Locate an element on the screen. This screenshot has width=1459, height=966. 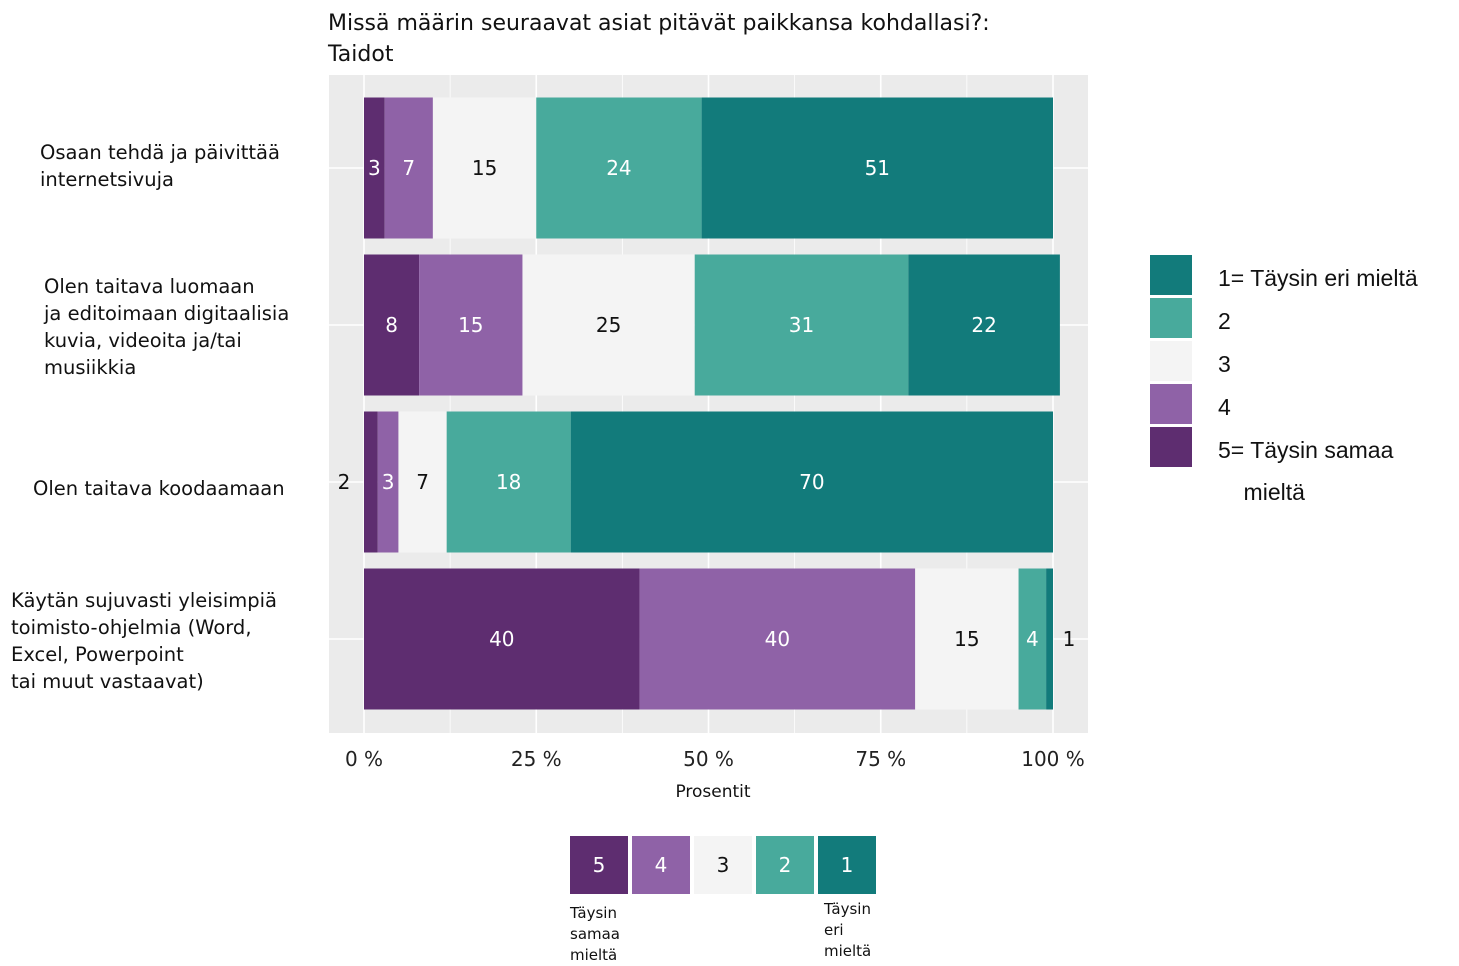
x-tick-label: 0 % is located at coordinates (364, 759).